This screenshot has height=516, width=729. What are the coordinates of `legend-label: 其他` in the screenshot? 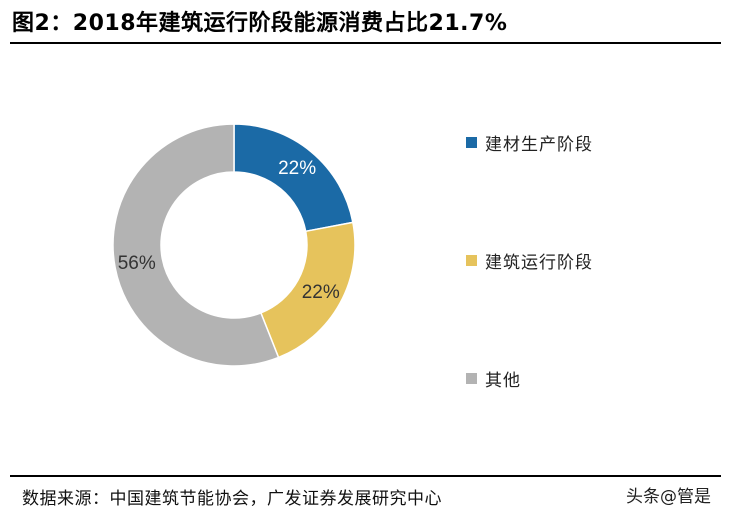 It's located at (503, 381).